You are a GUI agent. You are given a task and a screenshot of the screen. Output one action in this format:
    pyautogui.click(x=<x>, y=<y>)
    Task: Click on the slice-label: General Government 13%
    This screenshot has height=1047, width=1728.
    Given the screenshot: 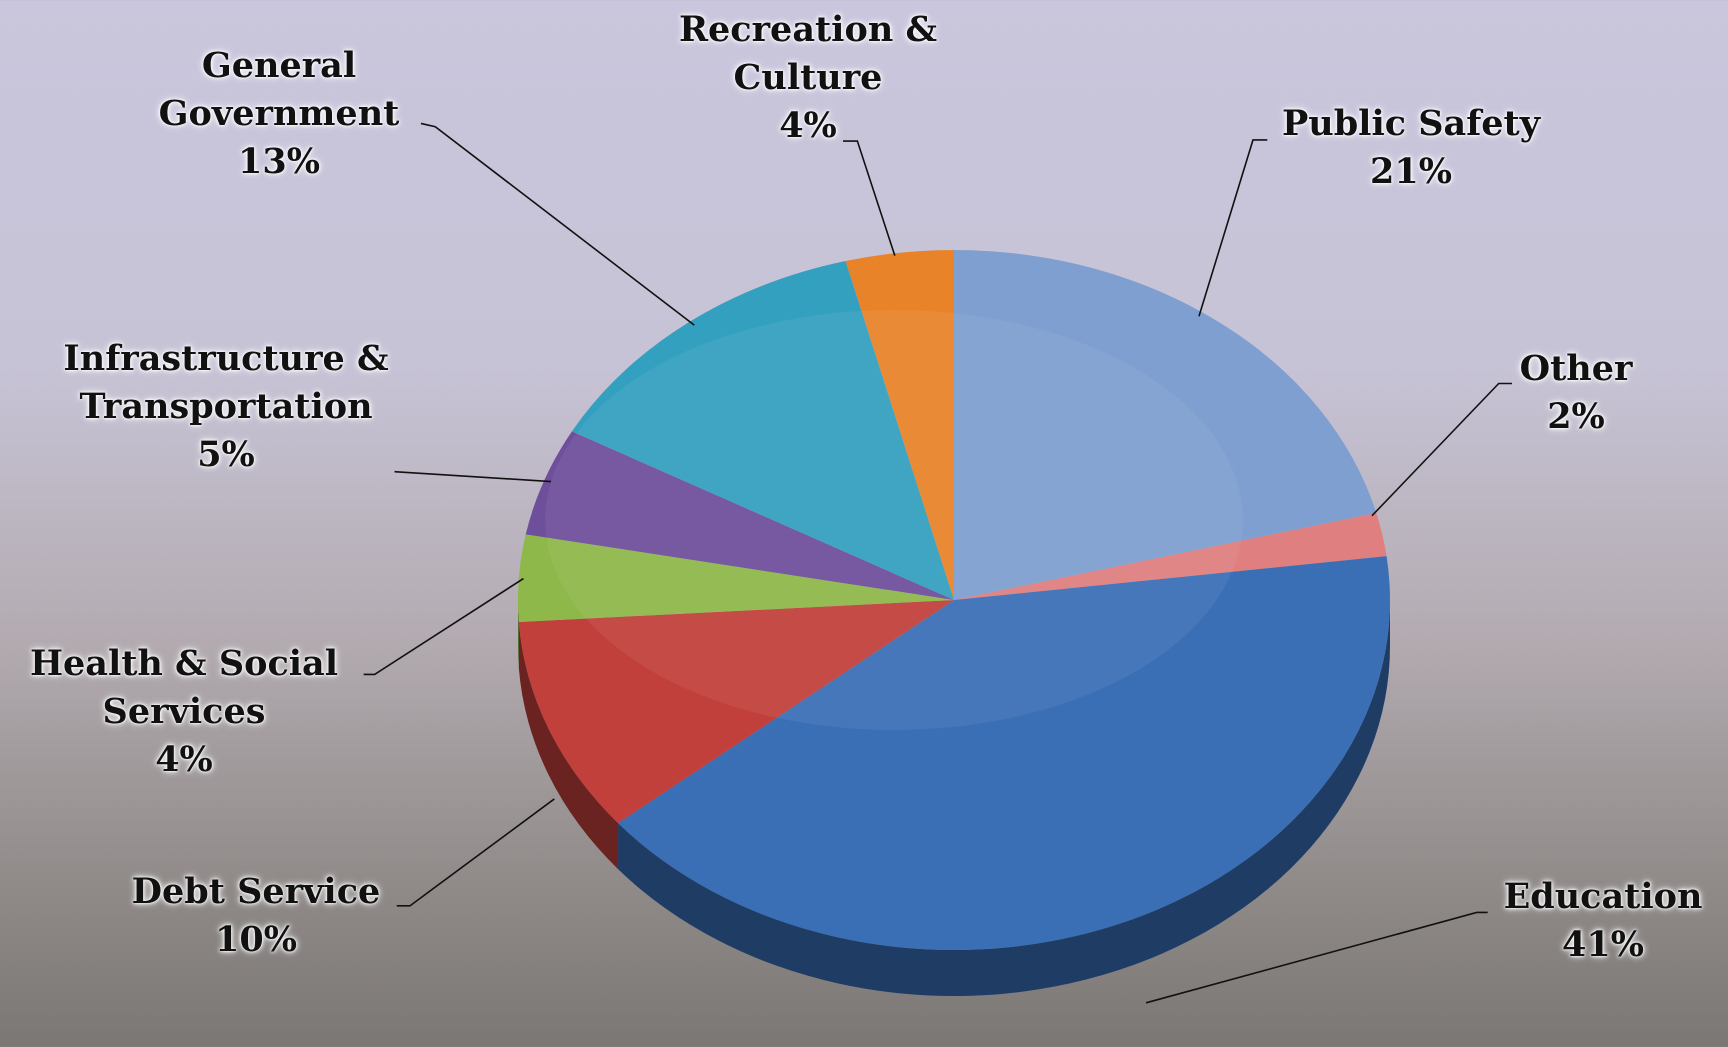 What is the action you would take?
    pyautogui.click(x=279, y=114)
    